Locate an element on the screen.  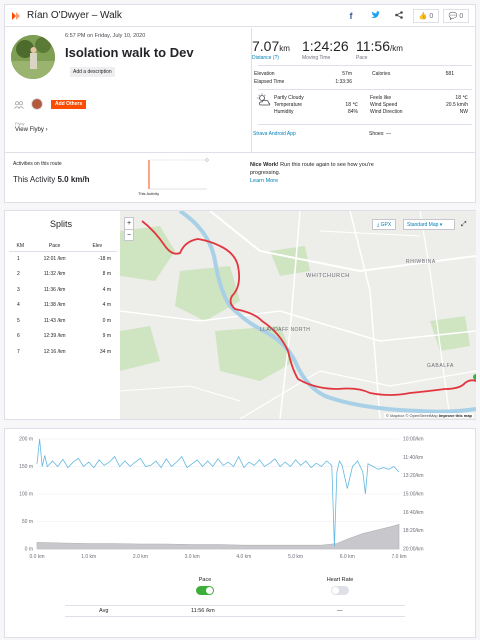
x-tick-label: 2.0 km is located at coordinates (140, 557).